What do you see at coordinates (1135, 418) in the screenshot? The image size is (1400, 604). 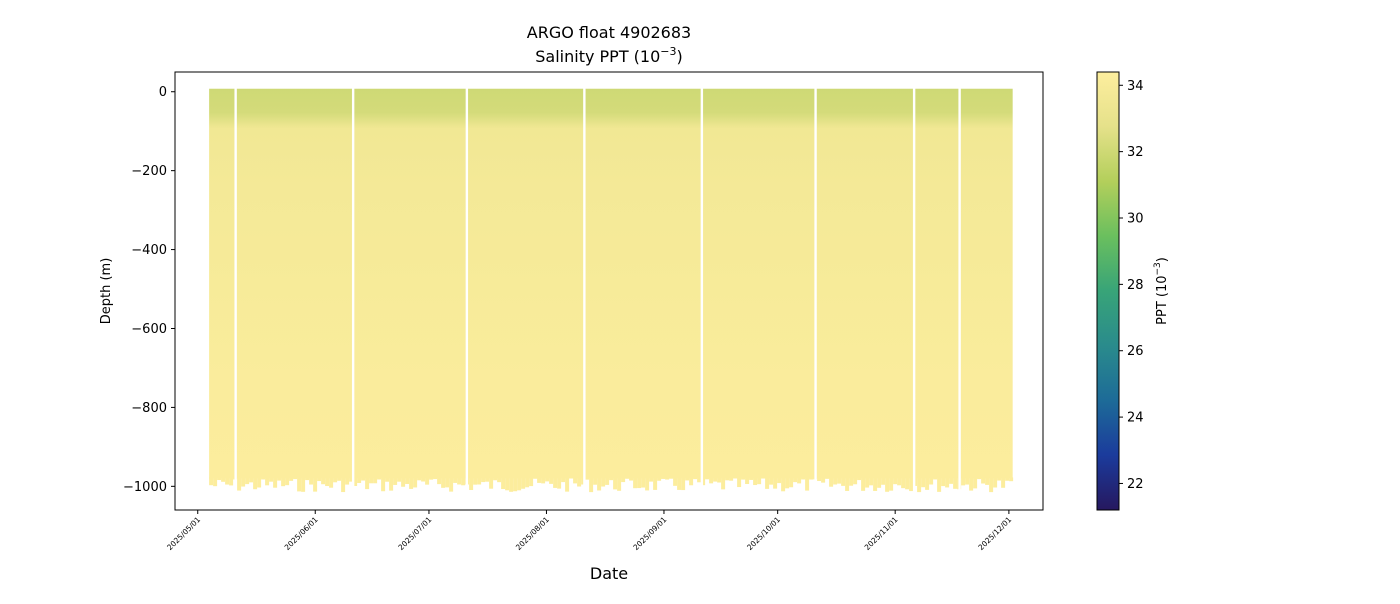 I see `colorbar-tick-label: 24` at bounding box center [1135, 418].